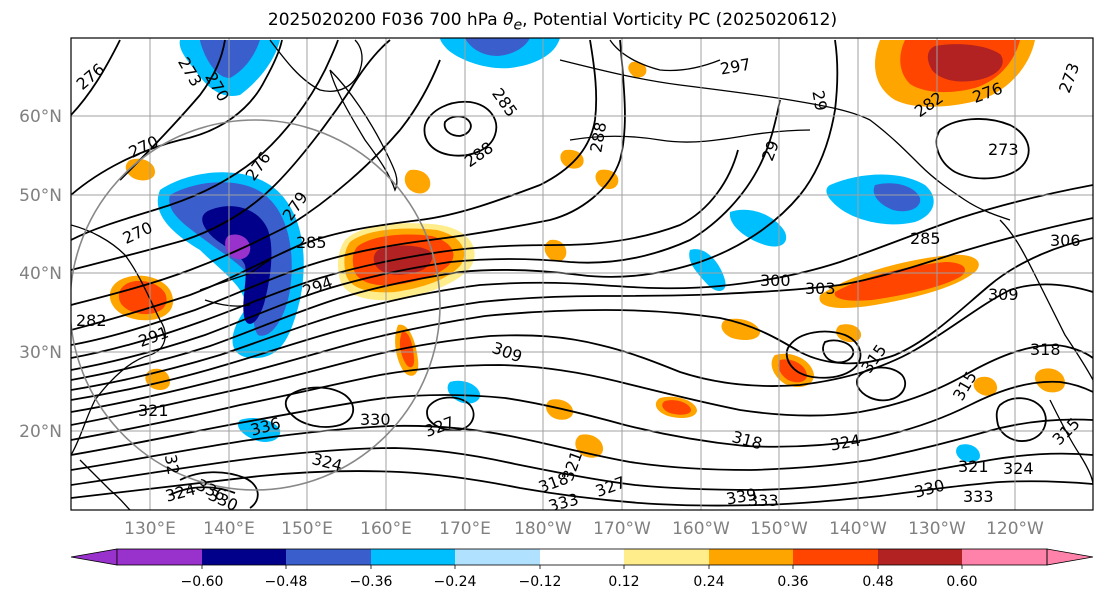  What do you see at coordinates (779, 529) in the screenshot?
I see `lon-tick-label: 150°W` at bounding box center [779, 529].